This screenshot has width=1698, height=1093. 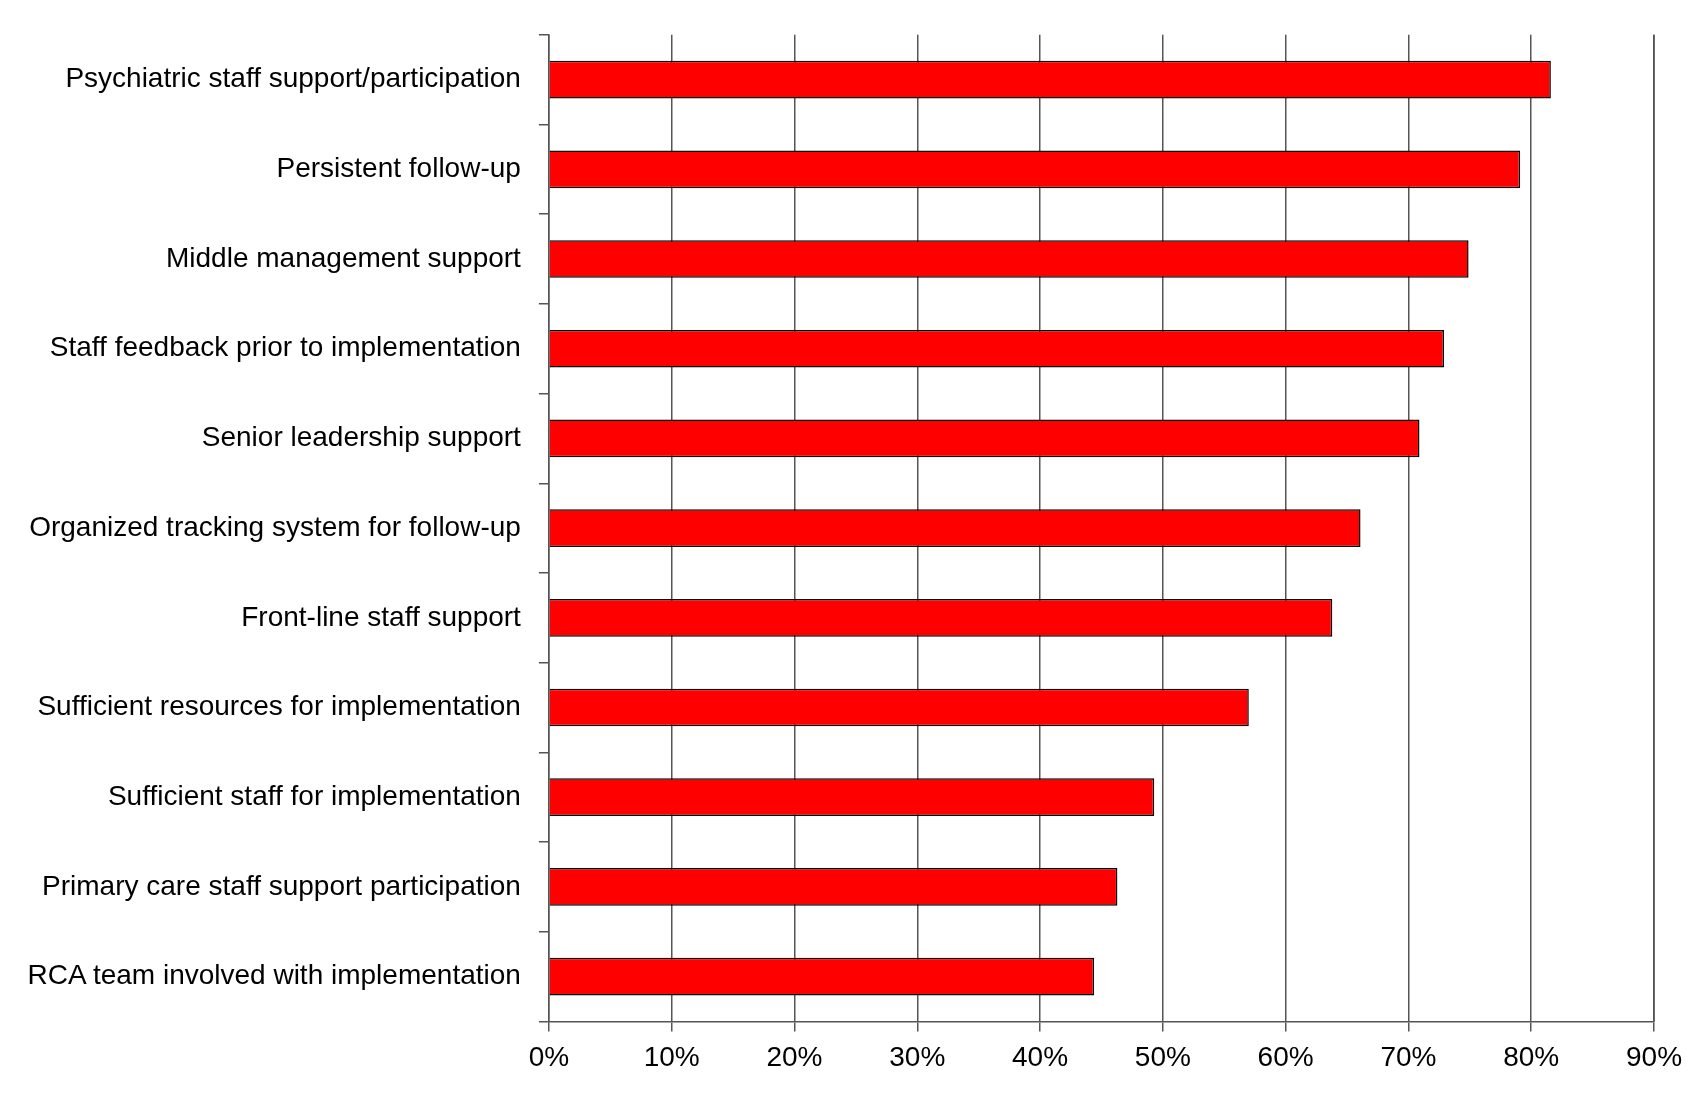 I want to click on y-tick-label: Psychiatric staff support/participation, so click(x=293, y=78).